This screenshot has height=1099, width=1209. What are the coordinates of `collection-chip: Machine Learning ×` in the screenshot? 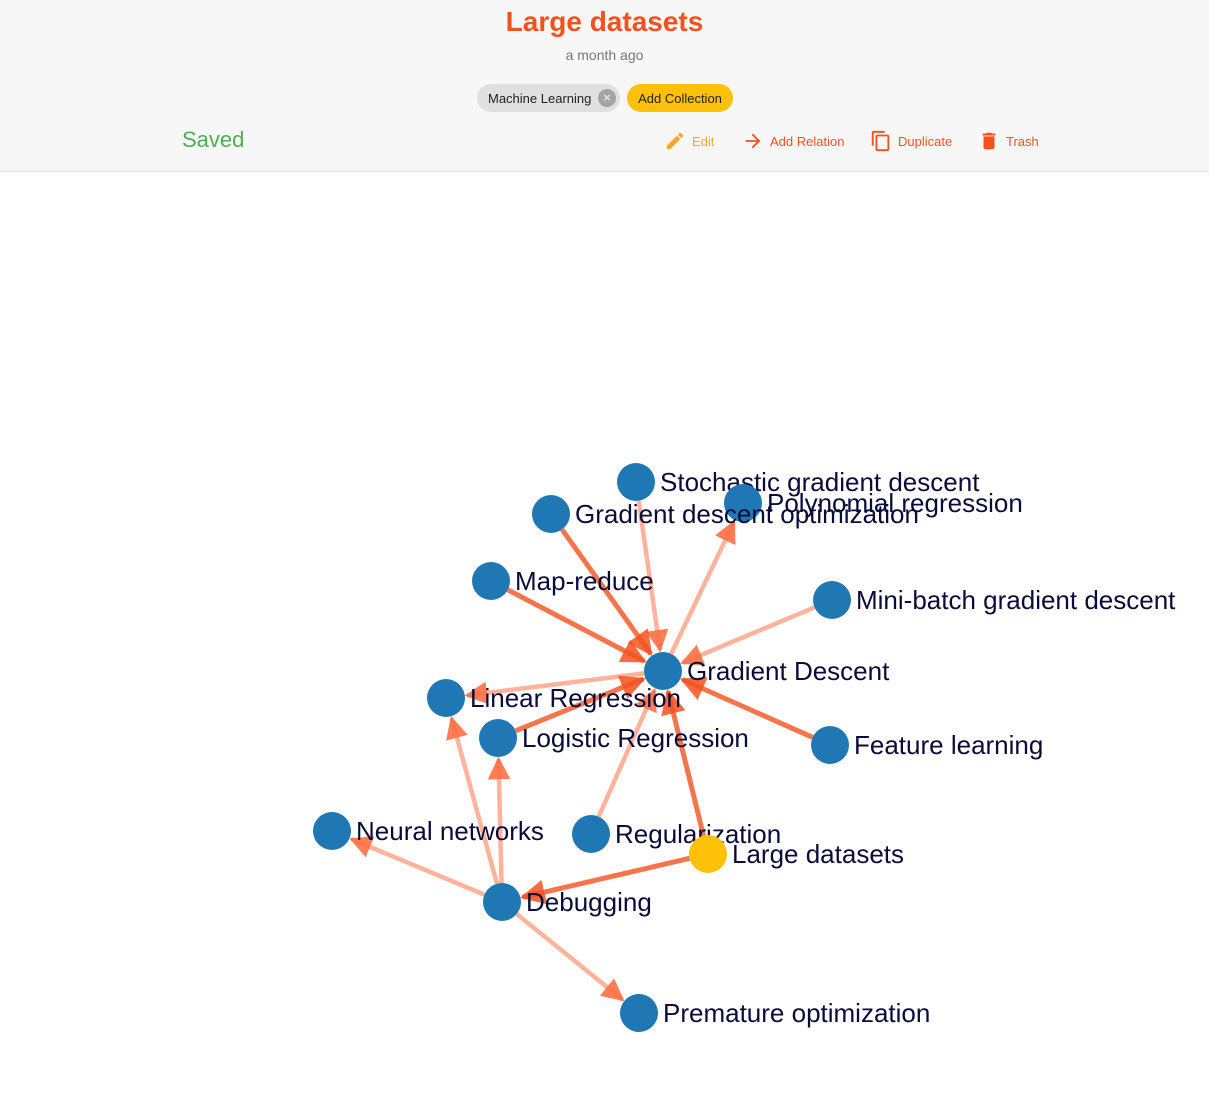 It's located at (548, 98).